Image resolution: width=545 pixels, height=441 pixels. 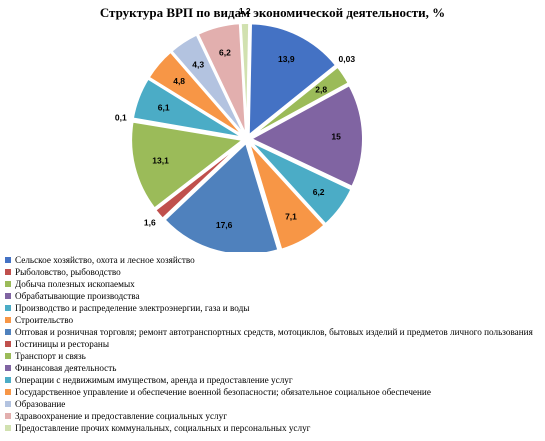 I want to click on legend-item: Образование, so click(x=274, y=404).